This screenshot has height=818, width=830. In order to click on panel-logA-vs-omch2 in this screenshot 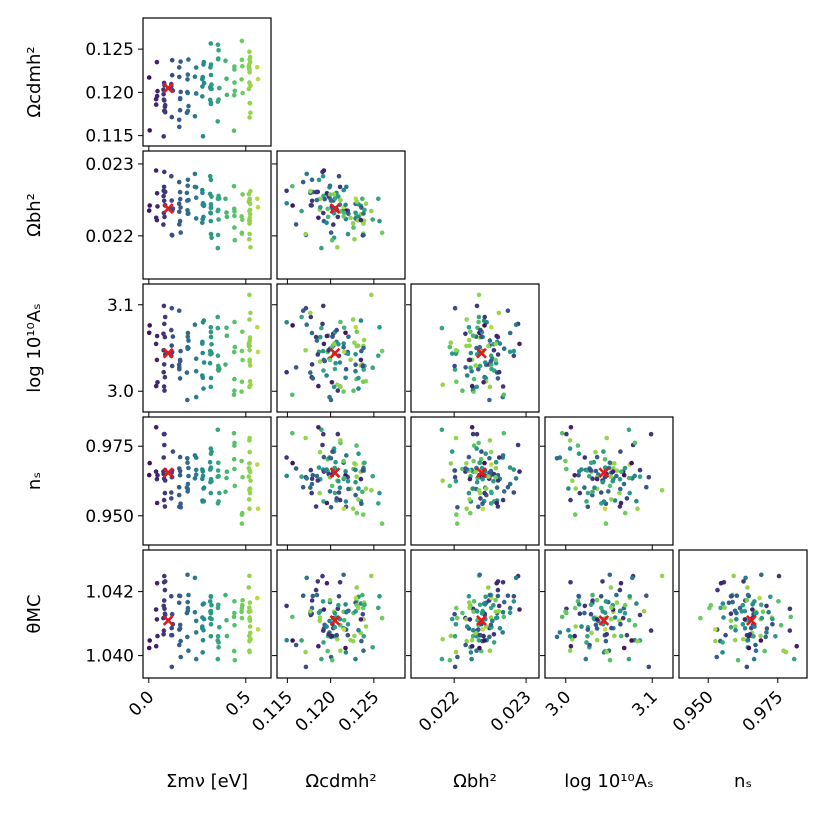, I will do `click(339, 350)`.